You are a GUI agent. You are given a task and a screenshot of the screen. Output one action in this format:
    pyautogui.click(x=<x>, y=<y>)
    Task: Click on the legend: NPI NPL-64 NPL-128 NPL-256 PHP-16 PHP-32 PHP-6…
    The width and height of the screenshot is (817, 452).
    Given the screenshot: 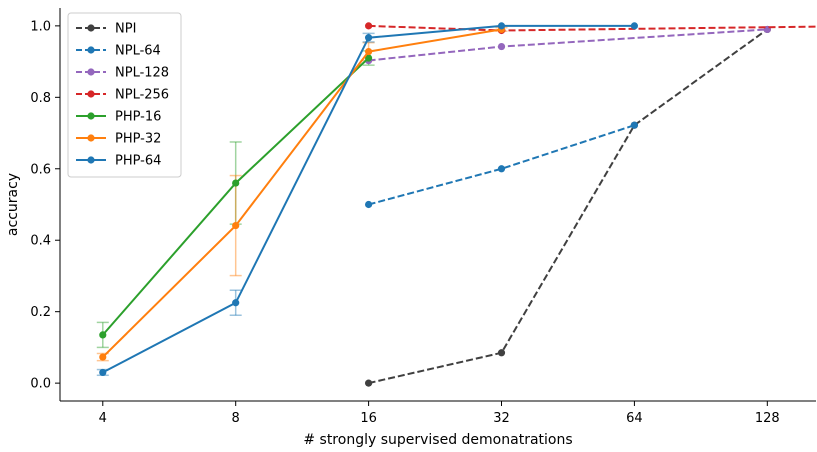 What is the action you would take?
    pyautogui.click(x=124, y=95)
    